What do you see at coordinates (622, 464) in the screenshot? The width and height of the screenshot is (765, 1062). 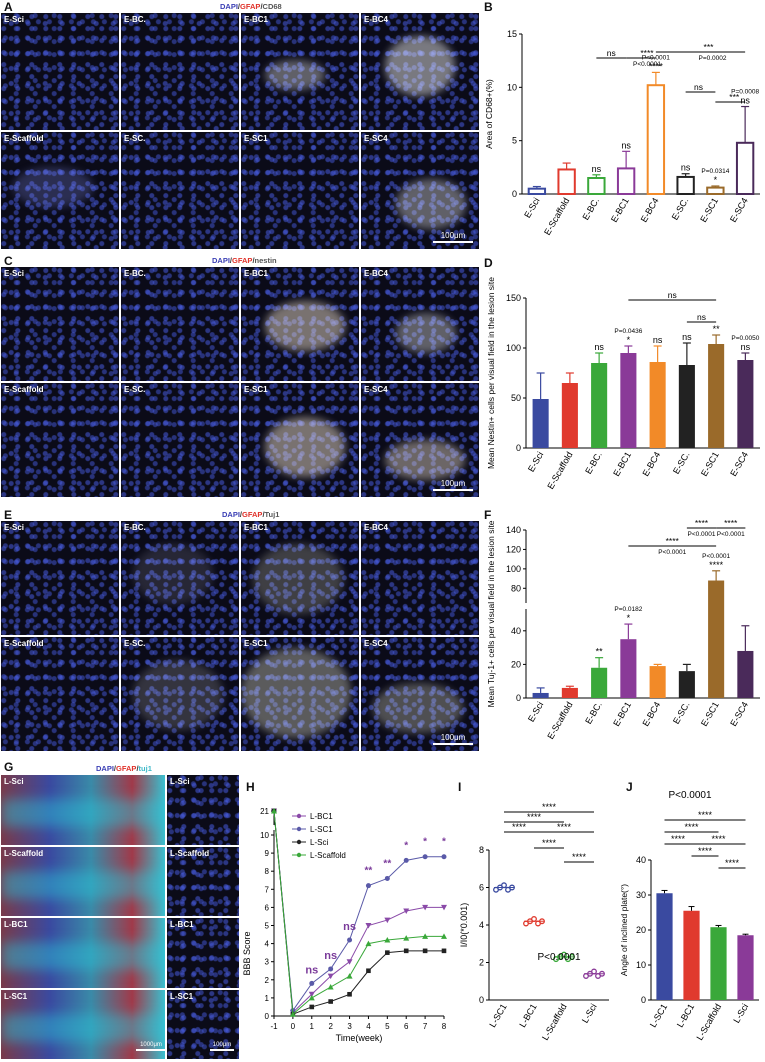 I see `x-tick-label: E-BC1` at bounding box center [622, 464].